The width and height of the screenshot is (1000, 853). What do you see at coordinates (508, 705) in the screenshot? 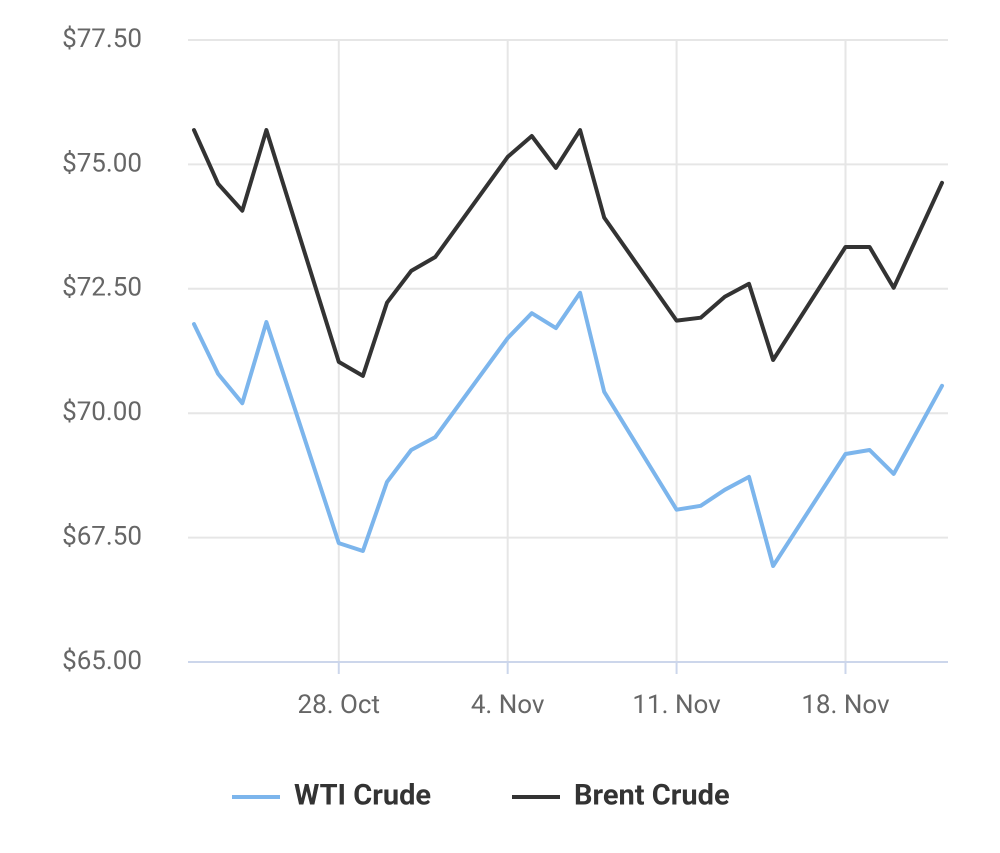
I see `x-tick-label: 4. Nov` at bounding box center [508, 705].